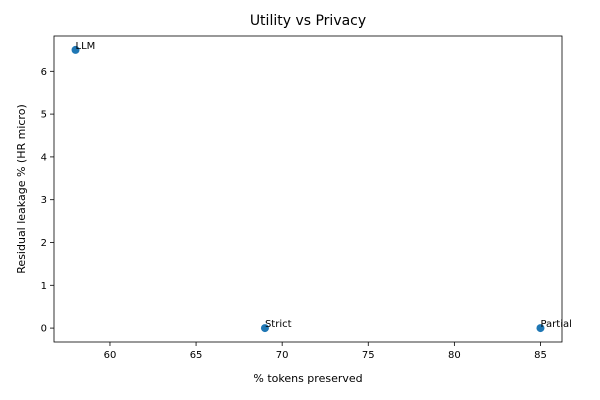  I want to click on chart-title: Utility vs Privacy, so click(308, 21).